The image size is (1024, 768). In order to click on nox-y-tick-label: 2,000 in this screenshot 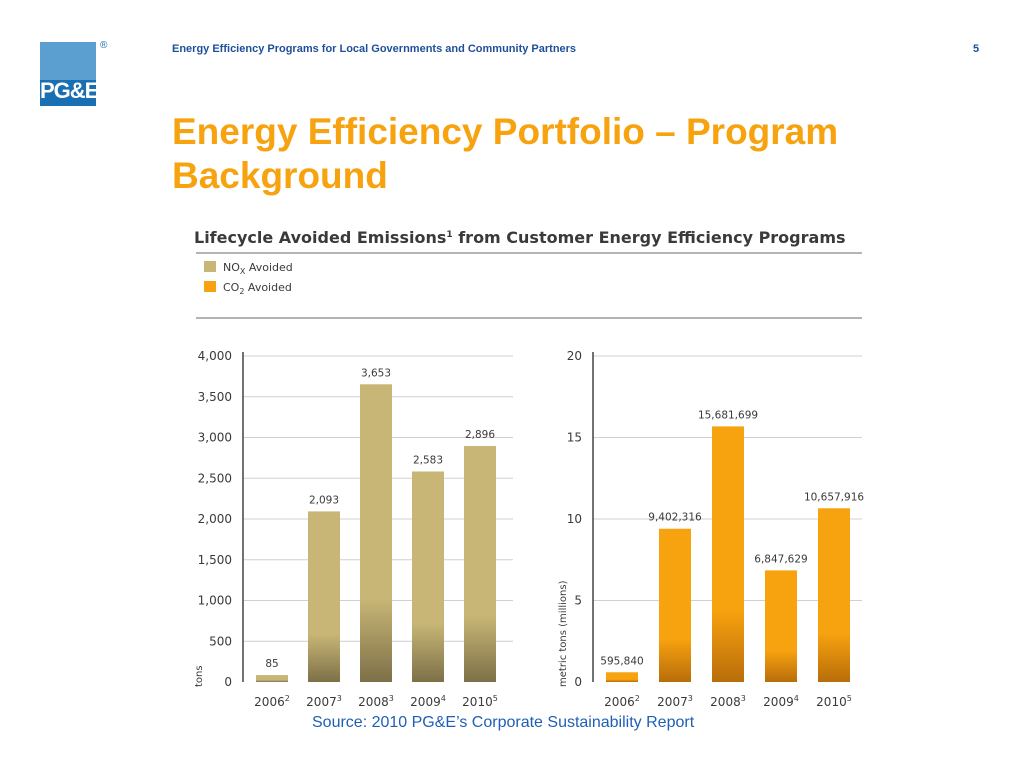, I will do `click(215, 519)`.